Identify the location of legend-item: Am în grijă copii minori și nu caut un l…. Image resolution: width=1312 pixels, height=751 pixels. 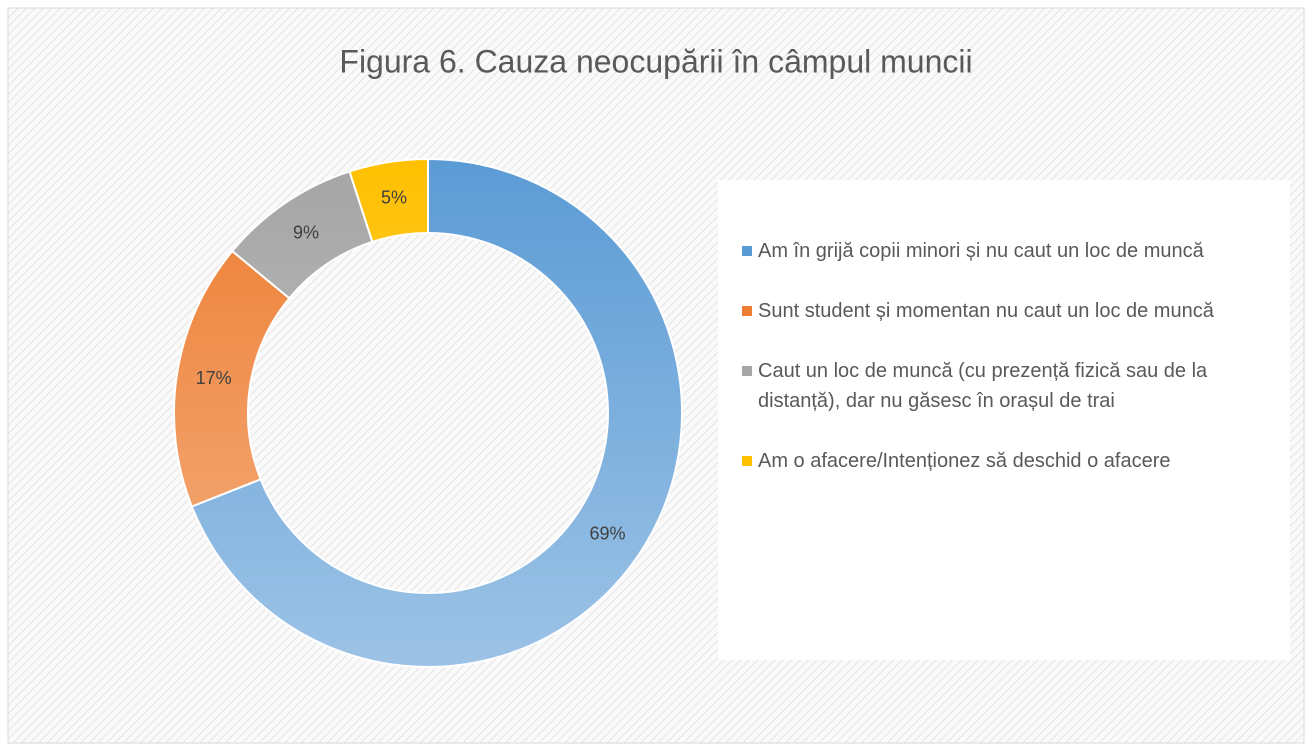
(1006, 251).